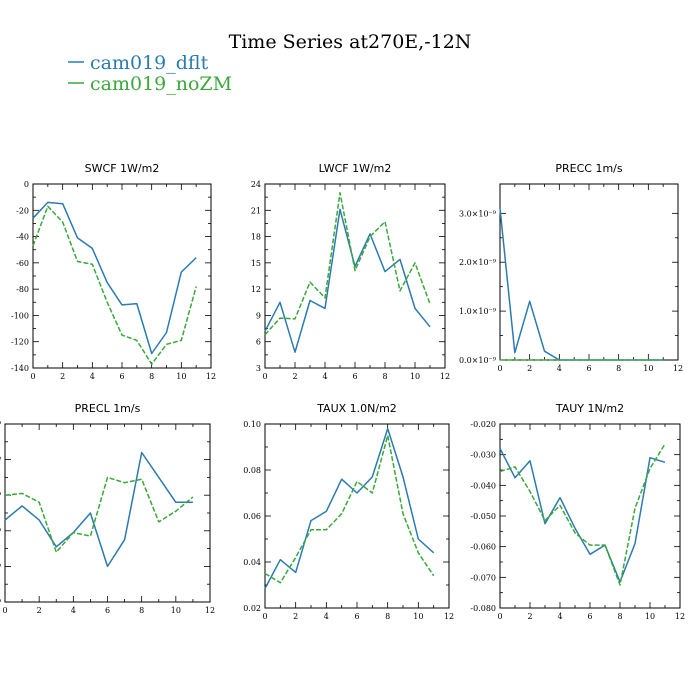  Describe the element at coordinates (356, 408) in the screenshot. I see `panel-title: TAUX 1.0N/m2` at that location.